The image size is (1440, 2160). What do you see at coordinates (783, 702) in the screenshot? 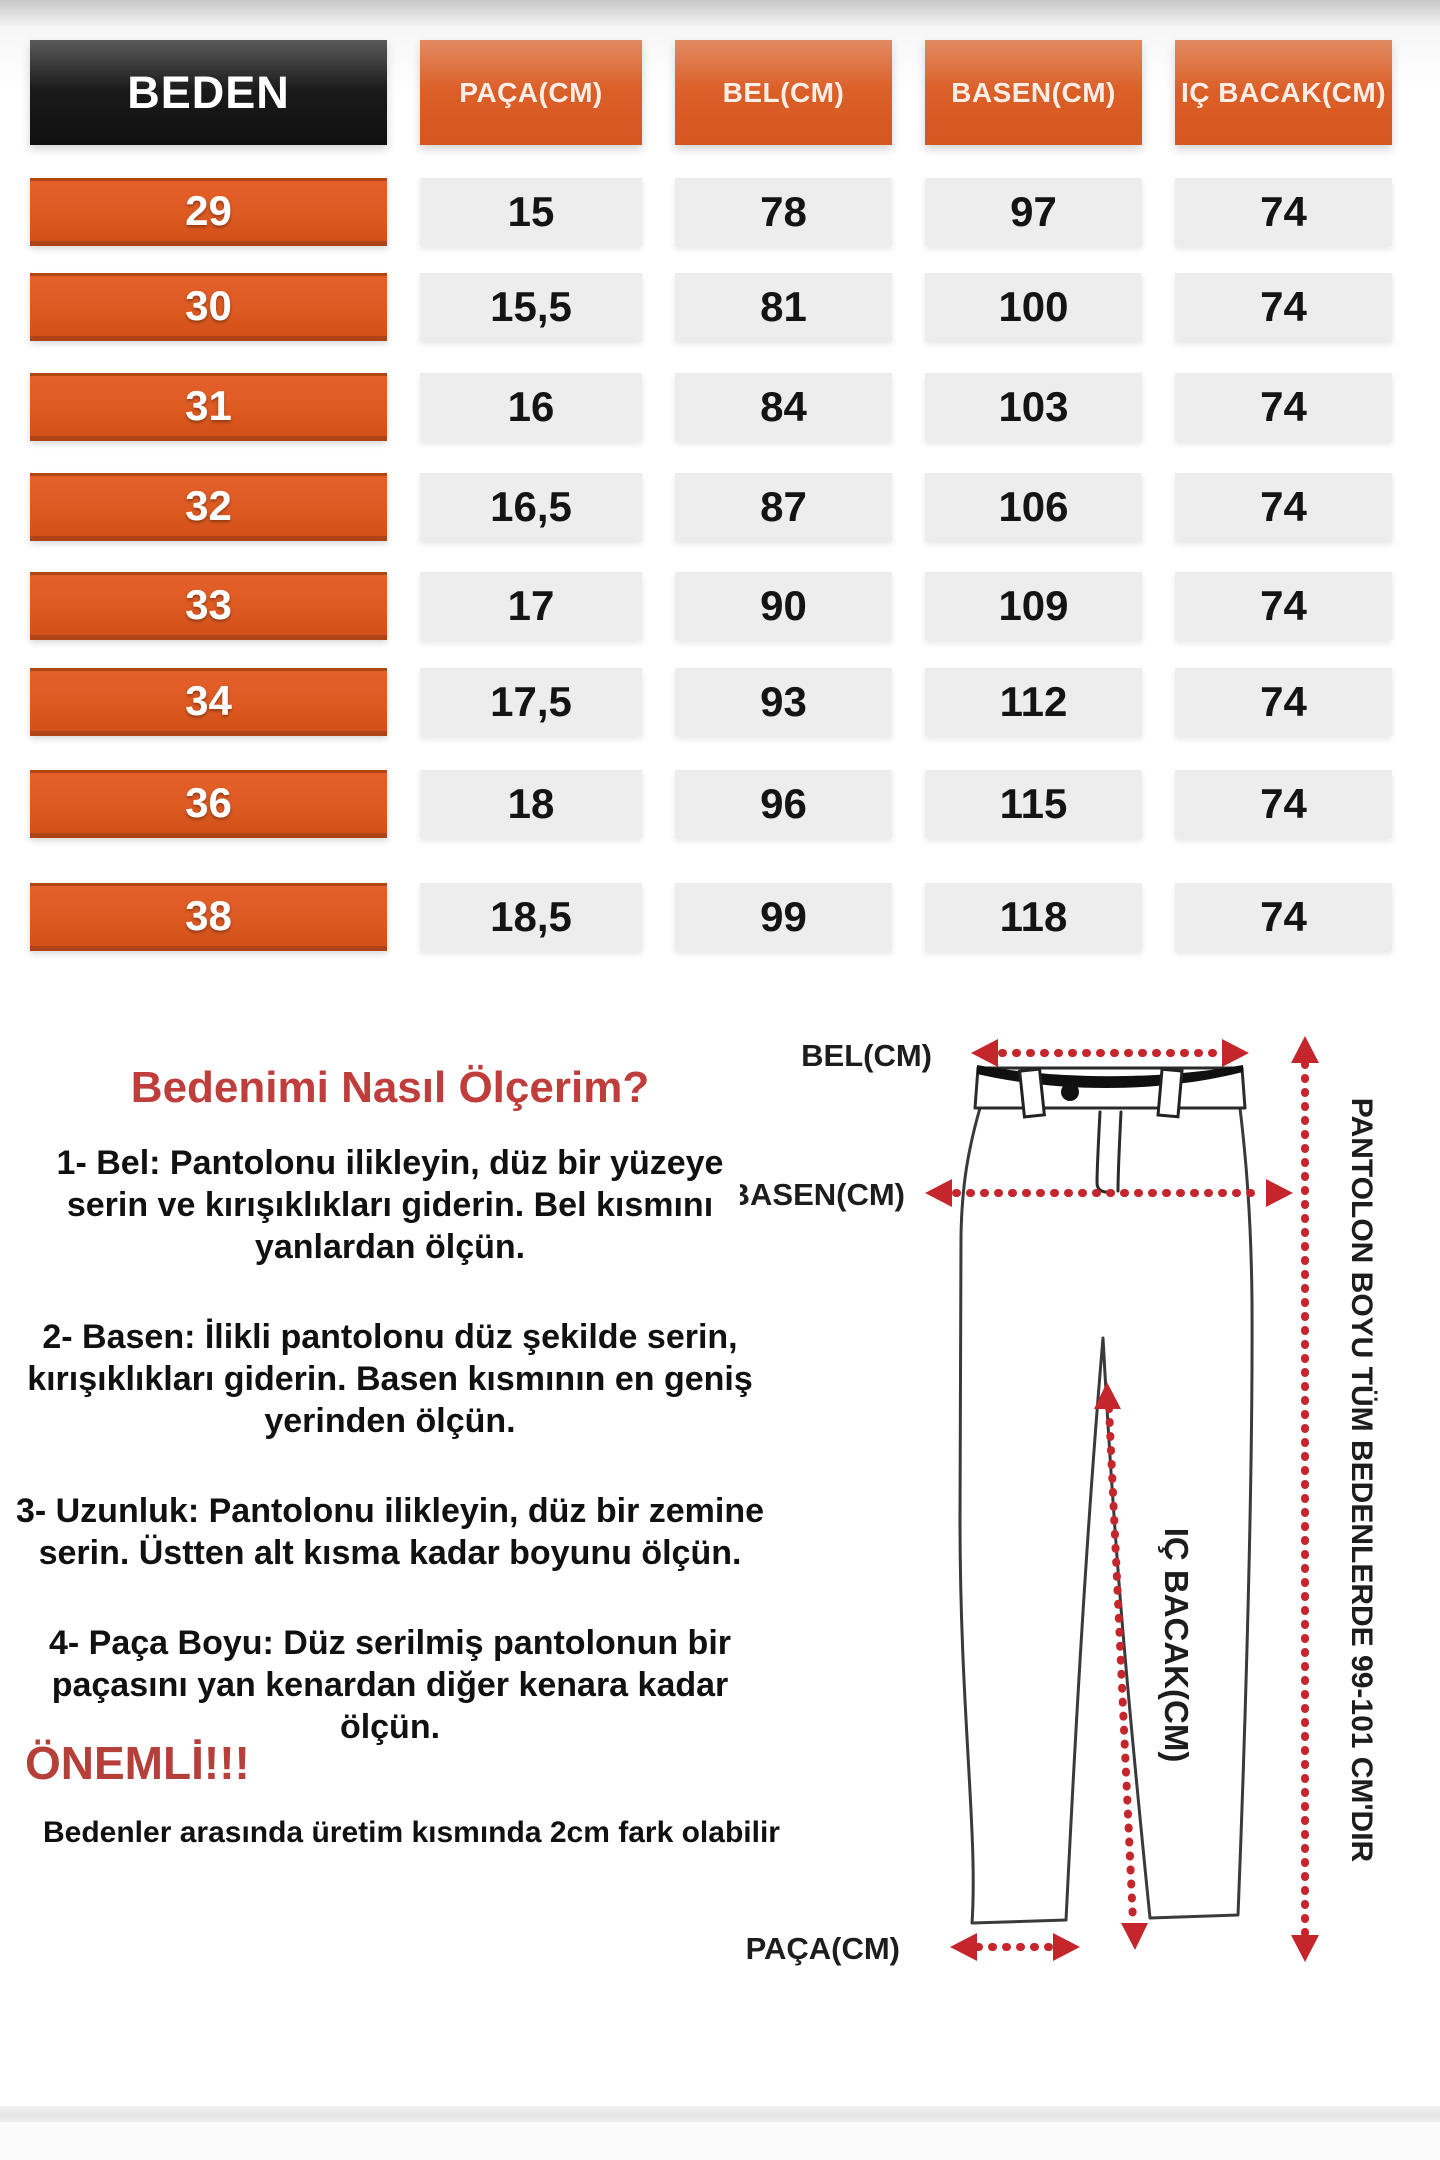
I see `bel-value: 93` at bounding box center [783, 702].